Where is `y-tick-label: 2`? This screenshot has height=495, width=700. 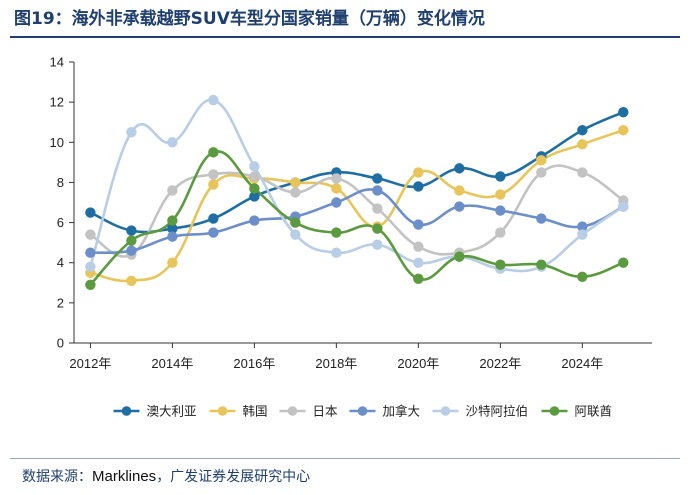
y-tick-label: 2 is located at coordinates (60, 302).